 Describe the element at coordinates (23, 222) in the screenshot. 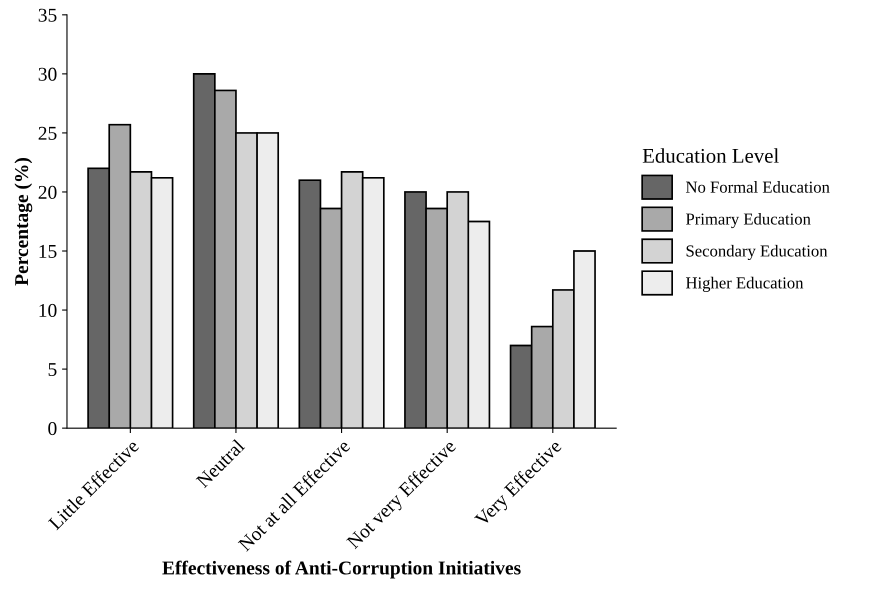

I see `y-axis-title: Percentage (%)` at that location.